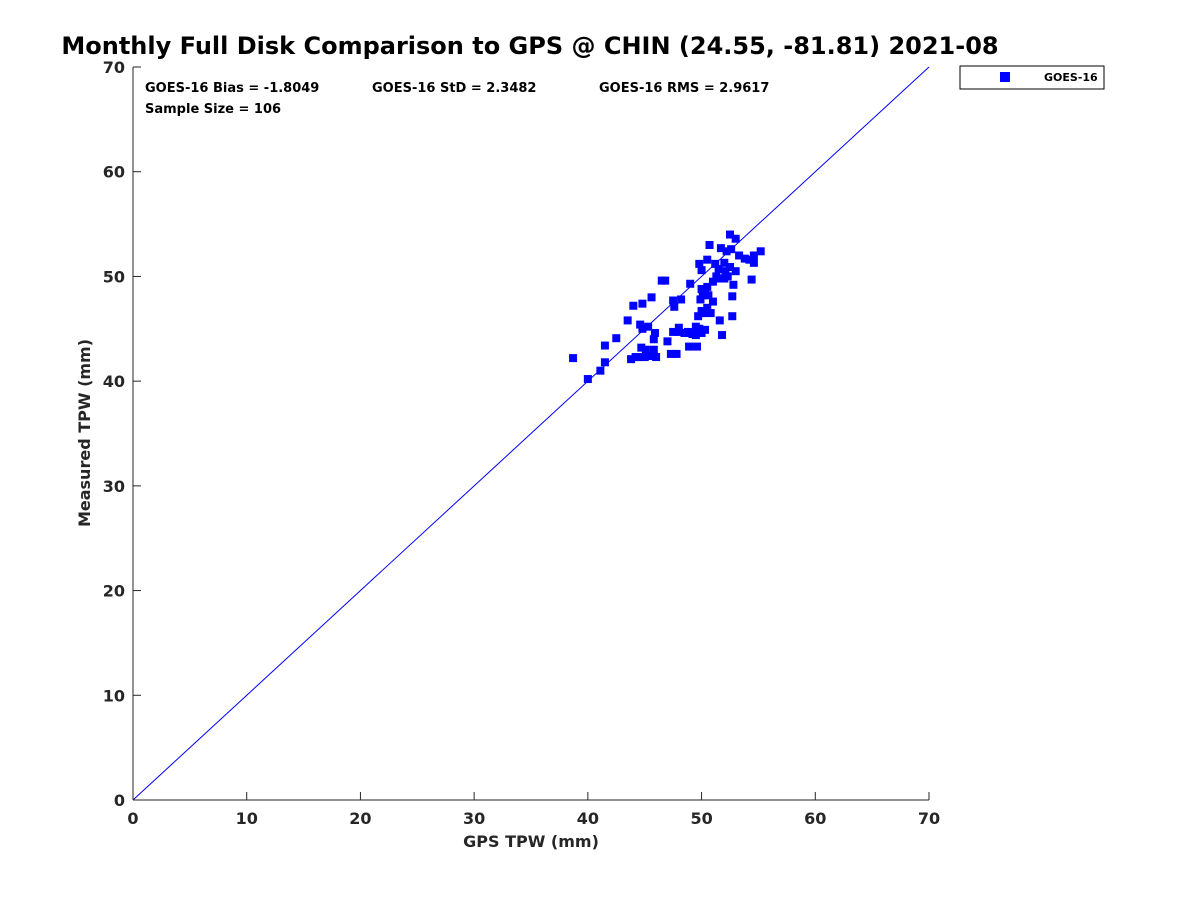 This screenshot has height=900, width=1200. Describe the element at coordinates (84, 433) in the screenshot. I see `y-axis-label: Measured TPW (mm)` at that location.